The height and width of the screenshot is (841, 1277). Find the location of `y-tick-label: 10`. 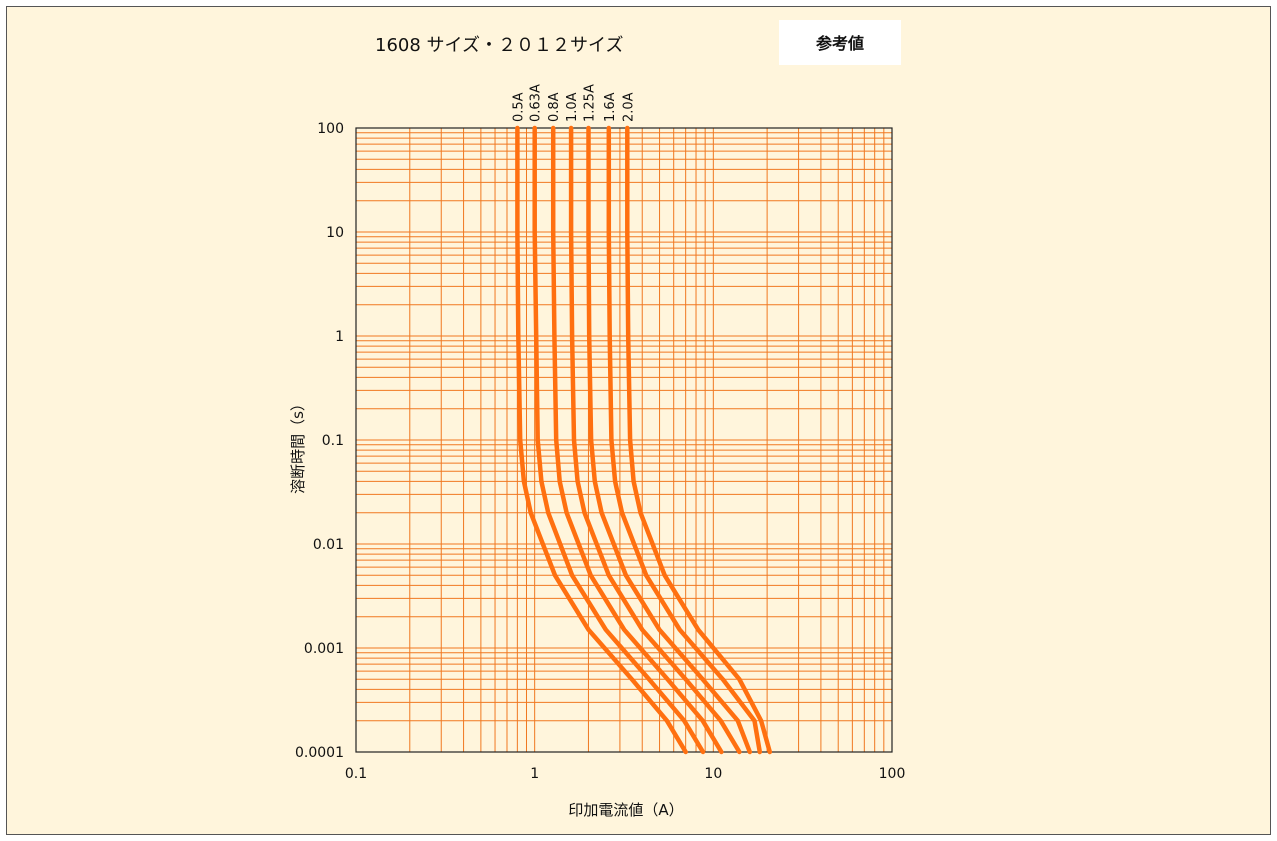

y-tick-label: 10 is located at coordinates (335, 233).